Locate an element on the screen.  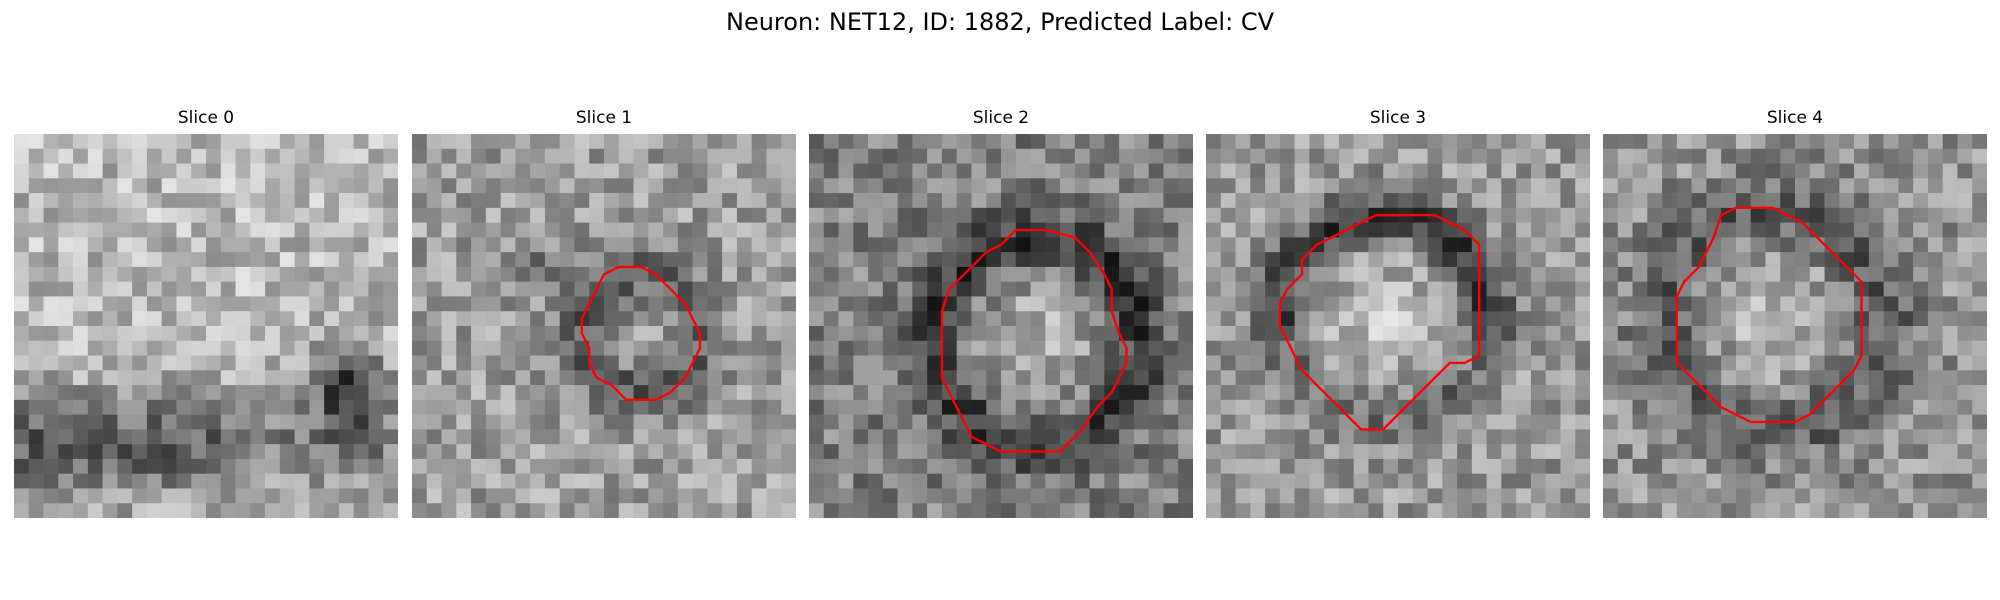
panel-title: Slice 4 is located at coordinates (1795, 118).